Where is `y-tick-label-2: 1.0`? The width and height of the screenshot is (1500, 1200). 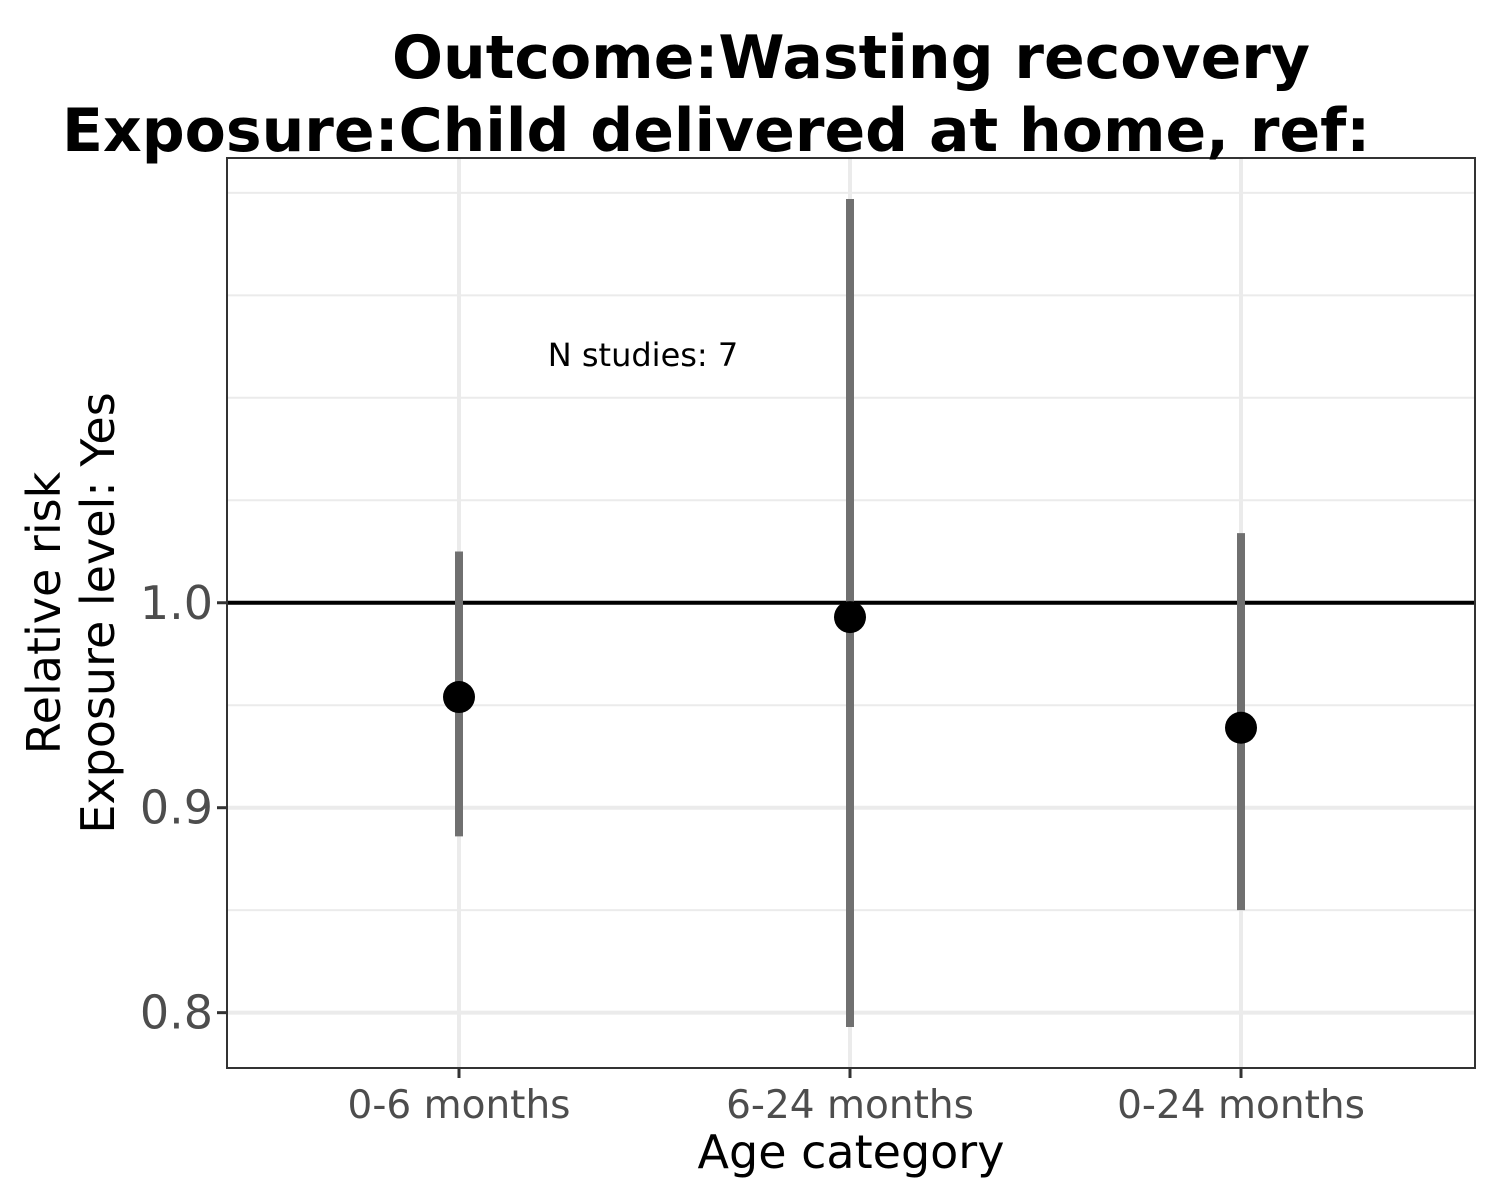 y-tick-label-2: 1.0 is located at coordinates (176, 603).